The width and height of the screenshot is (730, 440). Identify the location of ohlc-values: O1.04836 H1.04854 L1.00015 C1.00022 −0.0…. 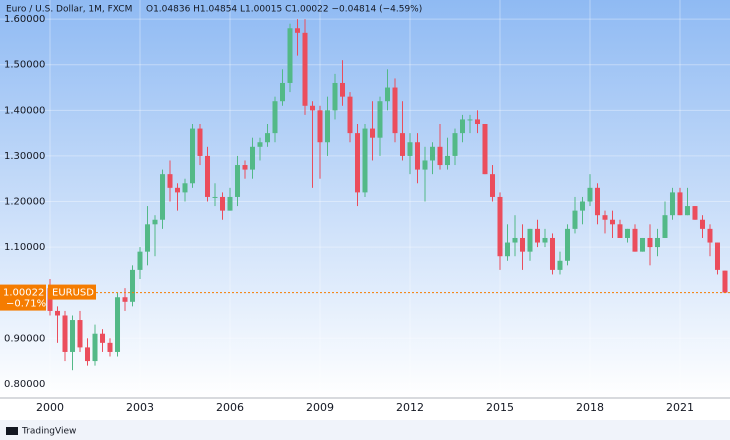
(284, 10).